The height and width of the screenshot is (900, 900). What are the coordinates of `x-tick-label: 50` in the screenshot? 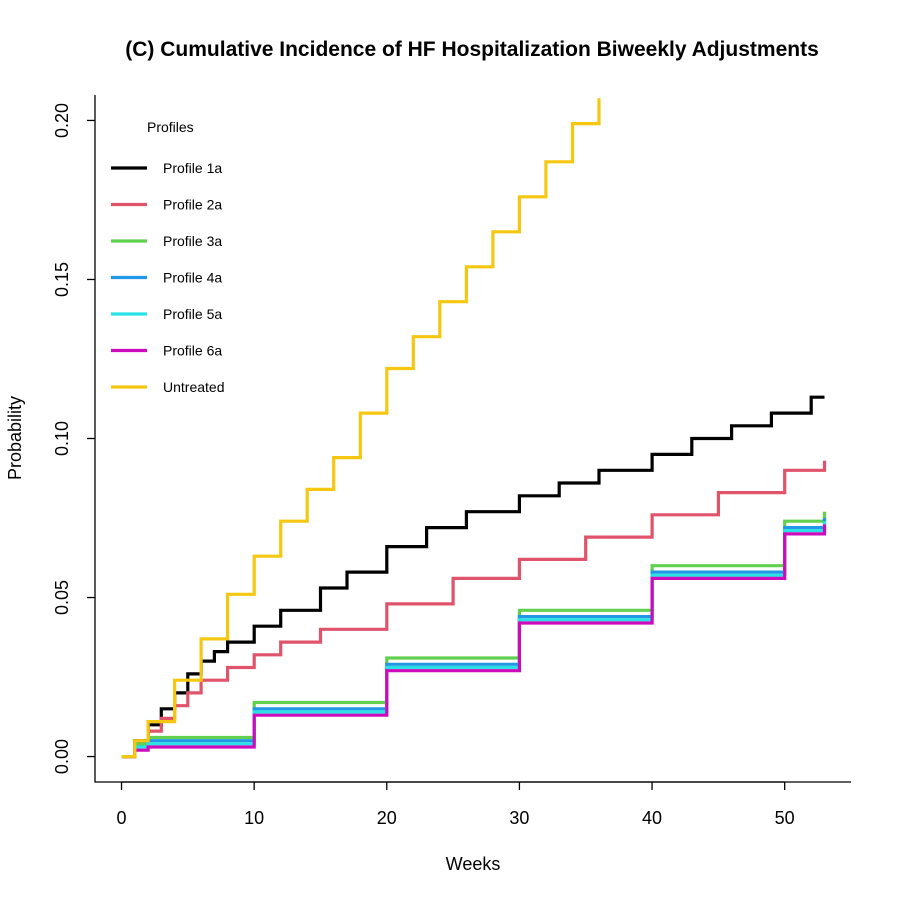 It's located at (785, 818).